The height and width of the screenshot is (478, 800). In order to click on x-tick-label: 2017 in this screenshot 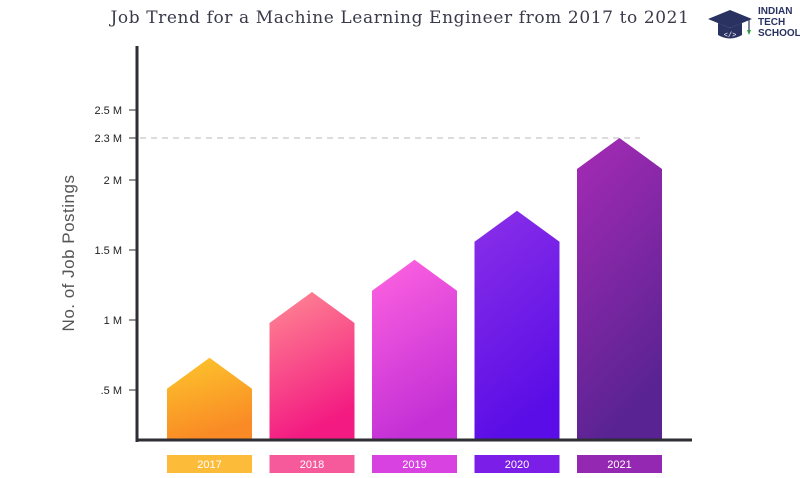, I will do `click(209, 465)`.